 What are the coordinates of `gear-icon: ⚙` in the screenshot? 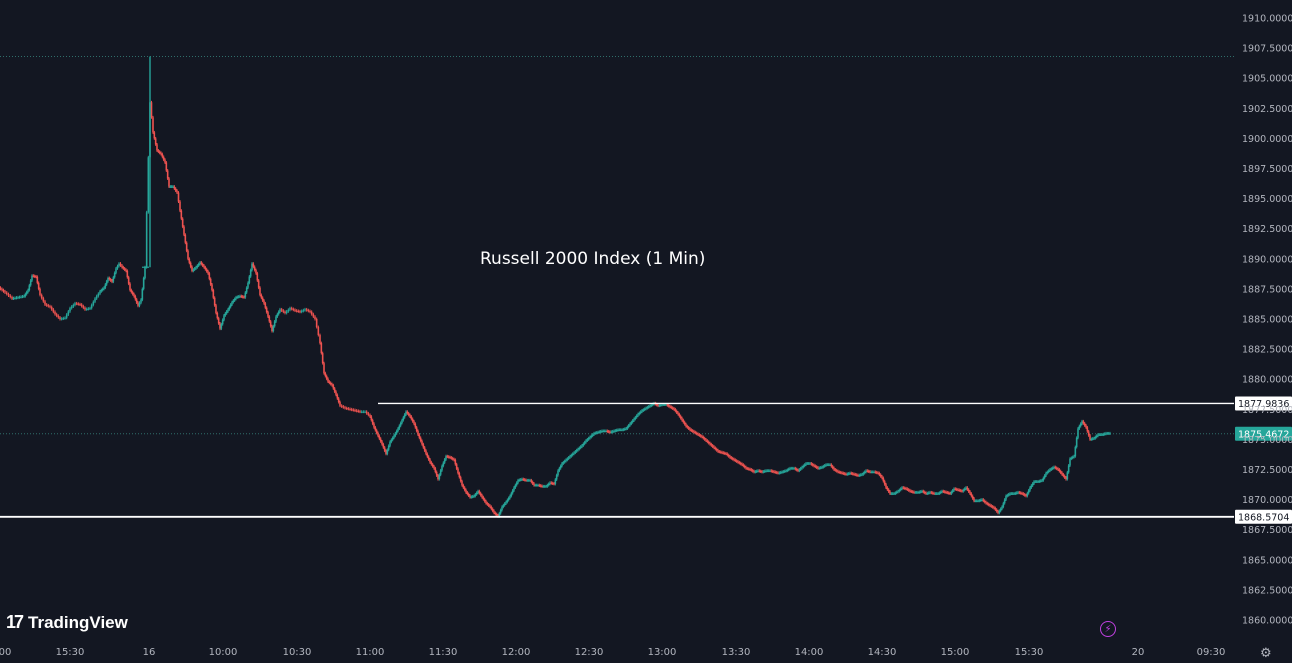 It's located at (1266, 653).